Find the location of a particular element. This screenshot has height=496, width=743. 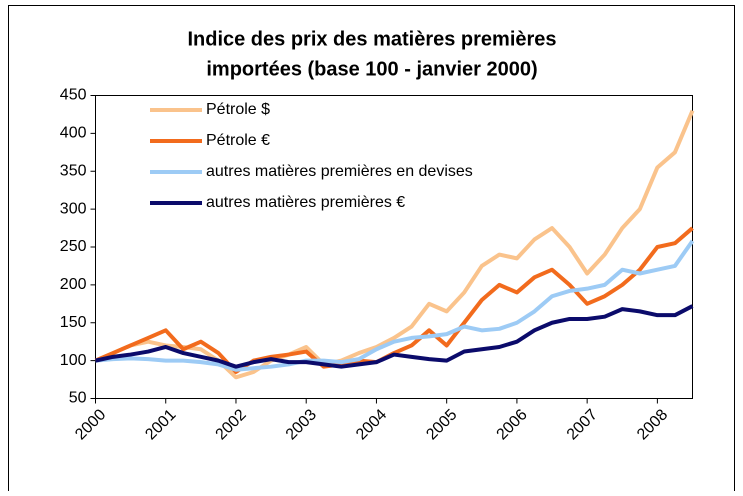

y-tick-label: 100 is located at coordinates (73, 360).